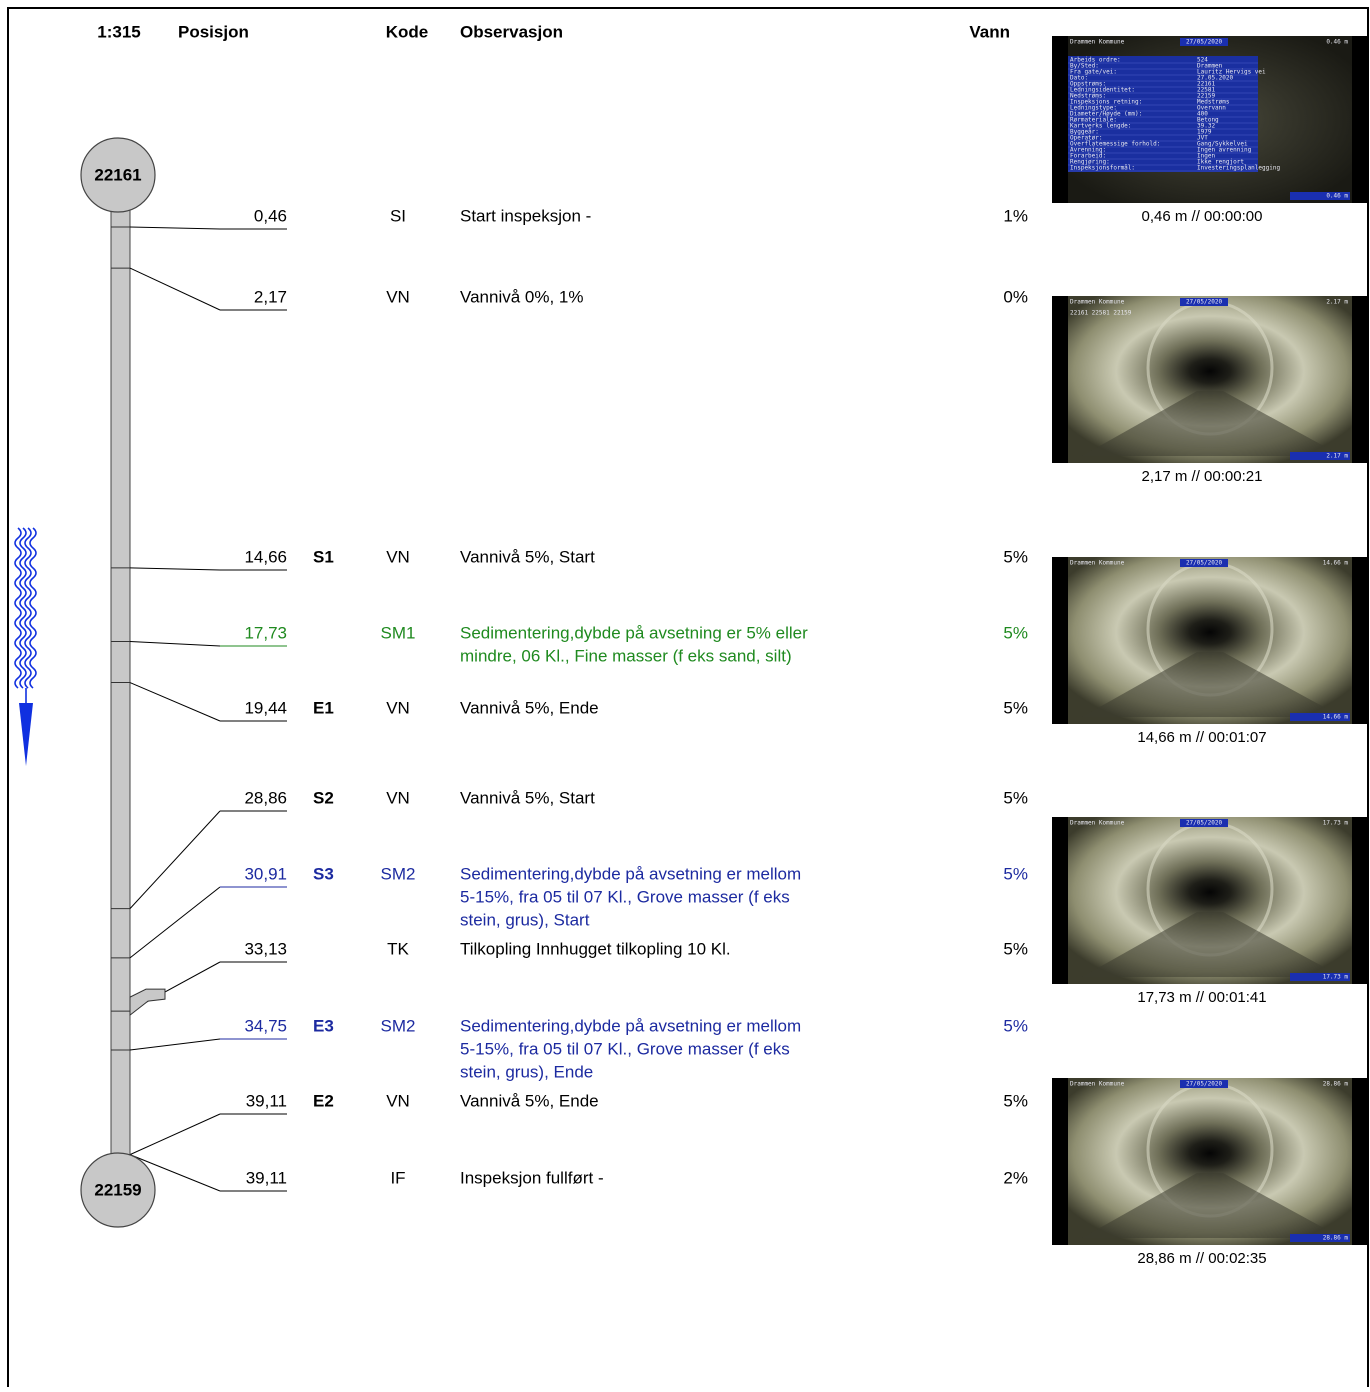 This screenshot has width=1370, height=1392. Describe the element at coordinates (1015, 1177) in the screenshot. I see `water: 2%` at that location.